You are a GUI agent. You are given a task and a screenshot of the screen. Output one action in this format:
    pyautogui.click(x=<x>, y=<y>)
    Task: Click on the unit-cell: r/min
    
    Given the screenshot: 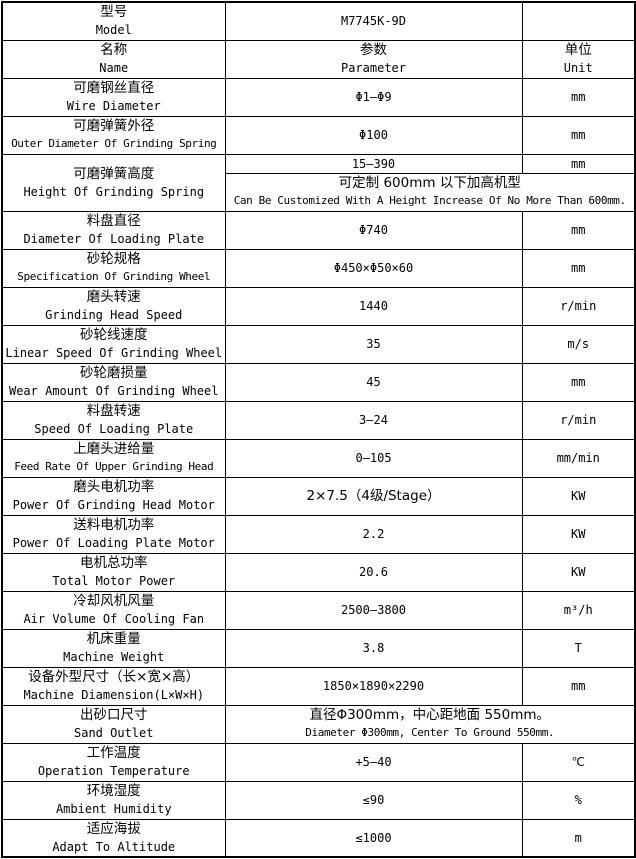 What is the action you would take?
    pyautogui.click(x=578, y=420)
    